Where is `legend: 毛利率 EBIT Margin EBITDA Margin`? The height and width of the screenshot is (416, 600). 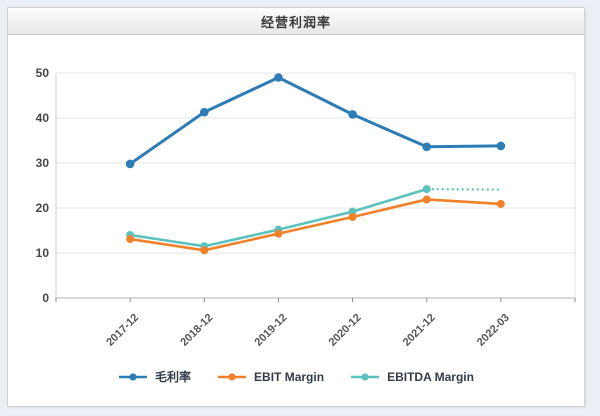
legend: 毛利率 EBIT Margin EBITDA Margin is located at coordinates (296, 376).